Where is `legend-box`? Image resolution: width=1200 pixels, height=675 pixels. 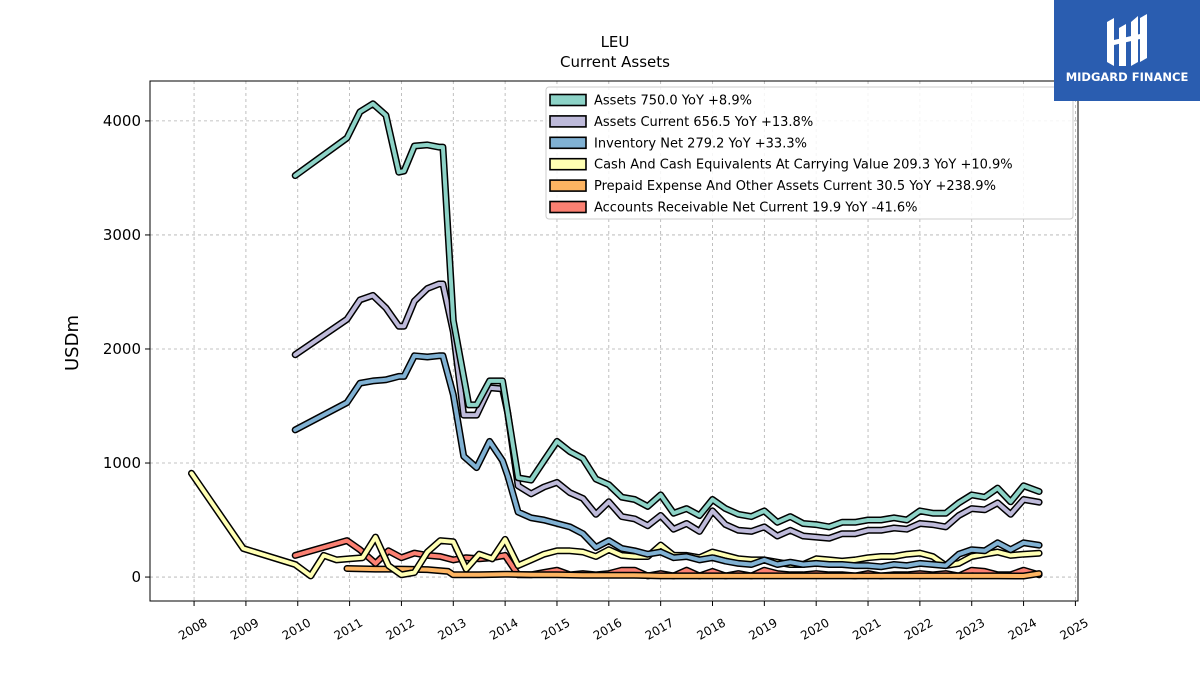
legend-box is located at coordinates (809, 153).